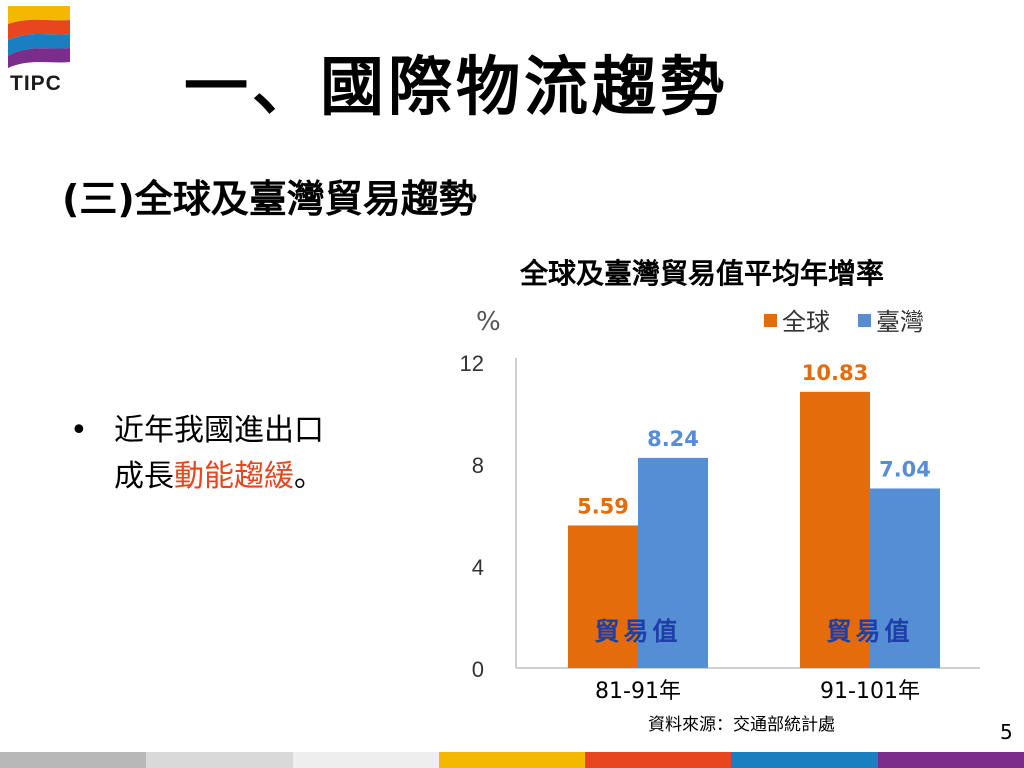  What do you see at coordinates (456, 88) in the screenshot?
I see `slide-title: 一、國際物流趨勢` at bounding box center [456, 88].